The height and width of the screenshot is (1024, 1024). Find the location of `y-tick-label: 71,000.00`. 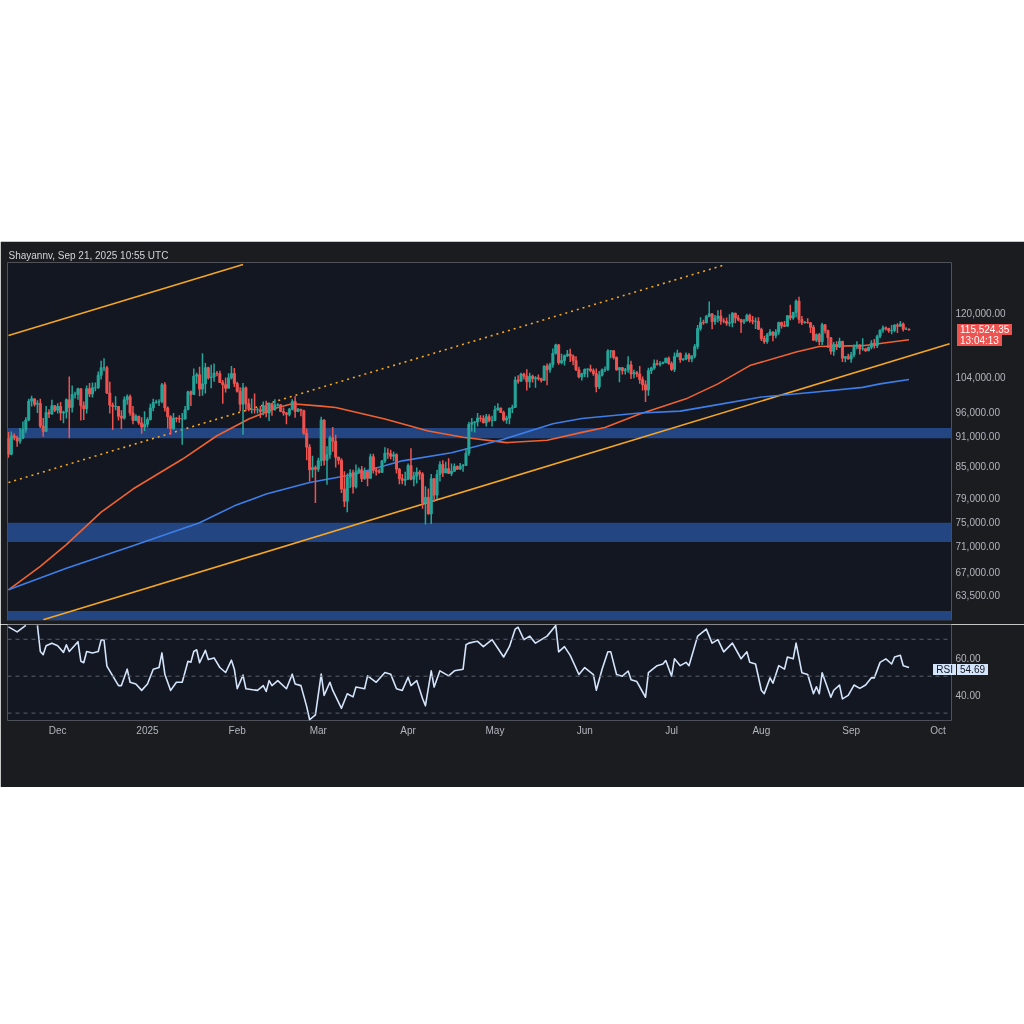

y-tick-label: 71,000.00 is located at coordinates (978, 546).